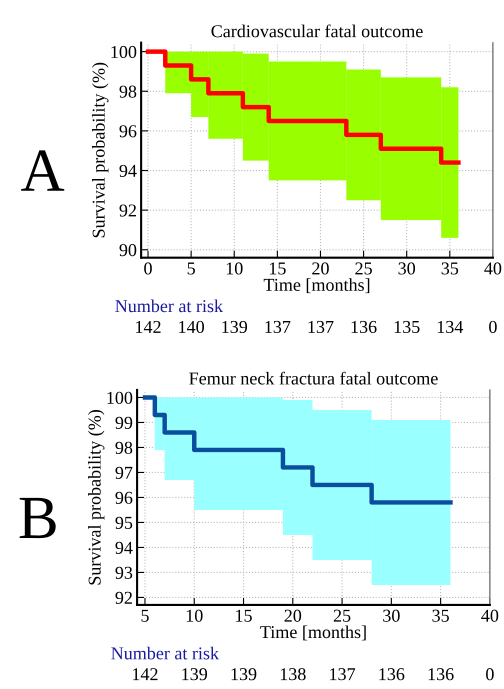 This screenshot has height=689, width=504. What do you see at coordinates (317, 31) in the screenshot?
I see `chart-title: Cardiovascular fatal outcome` at bounding box center [317, 31].